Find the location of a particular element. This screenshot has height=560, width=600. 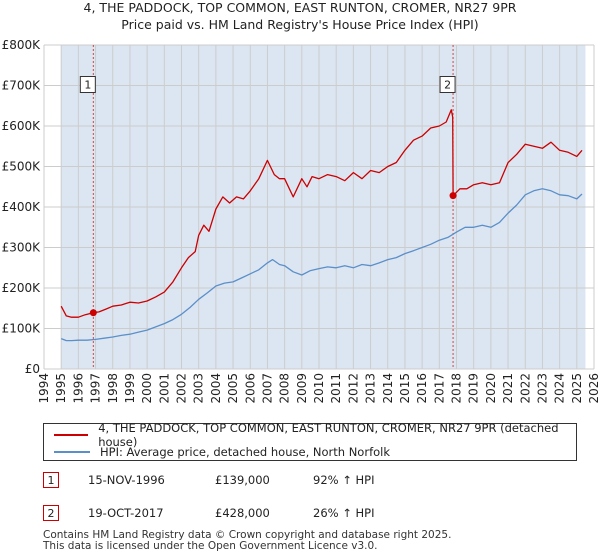

legend-swatch-hpi is located at coordinates (72, 452).